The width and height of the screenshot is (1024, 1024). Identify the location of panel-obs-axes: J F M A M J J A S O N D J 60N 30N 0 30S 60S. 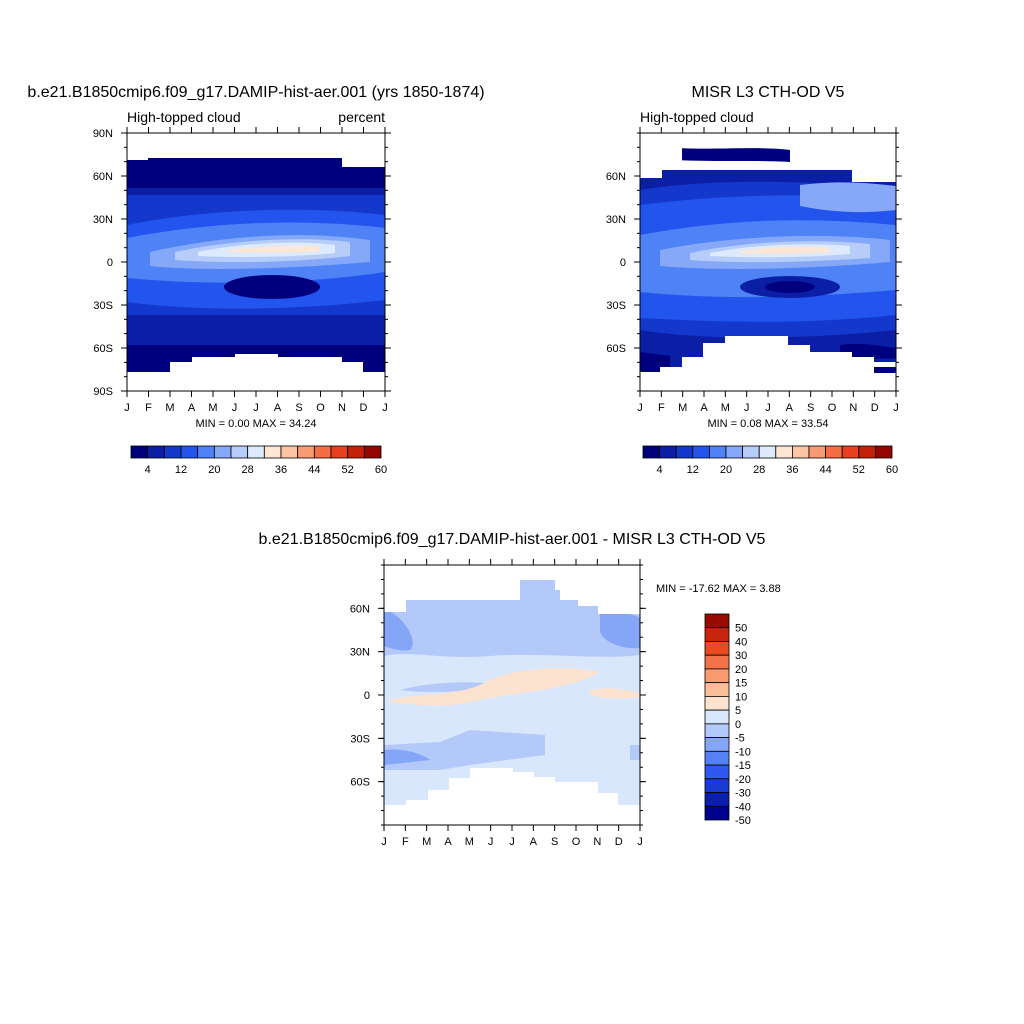
(754, 270).